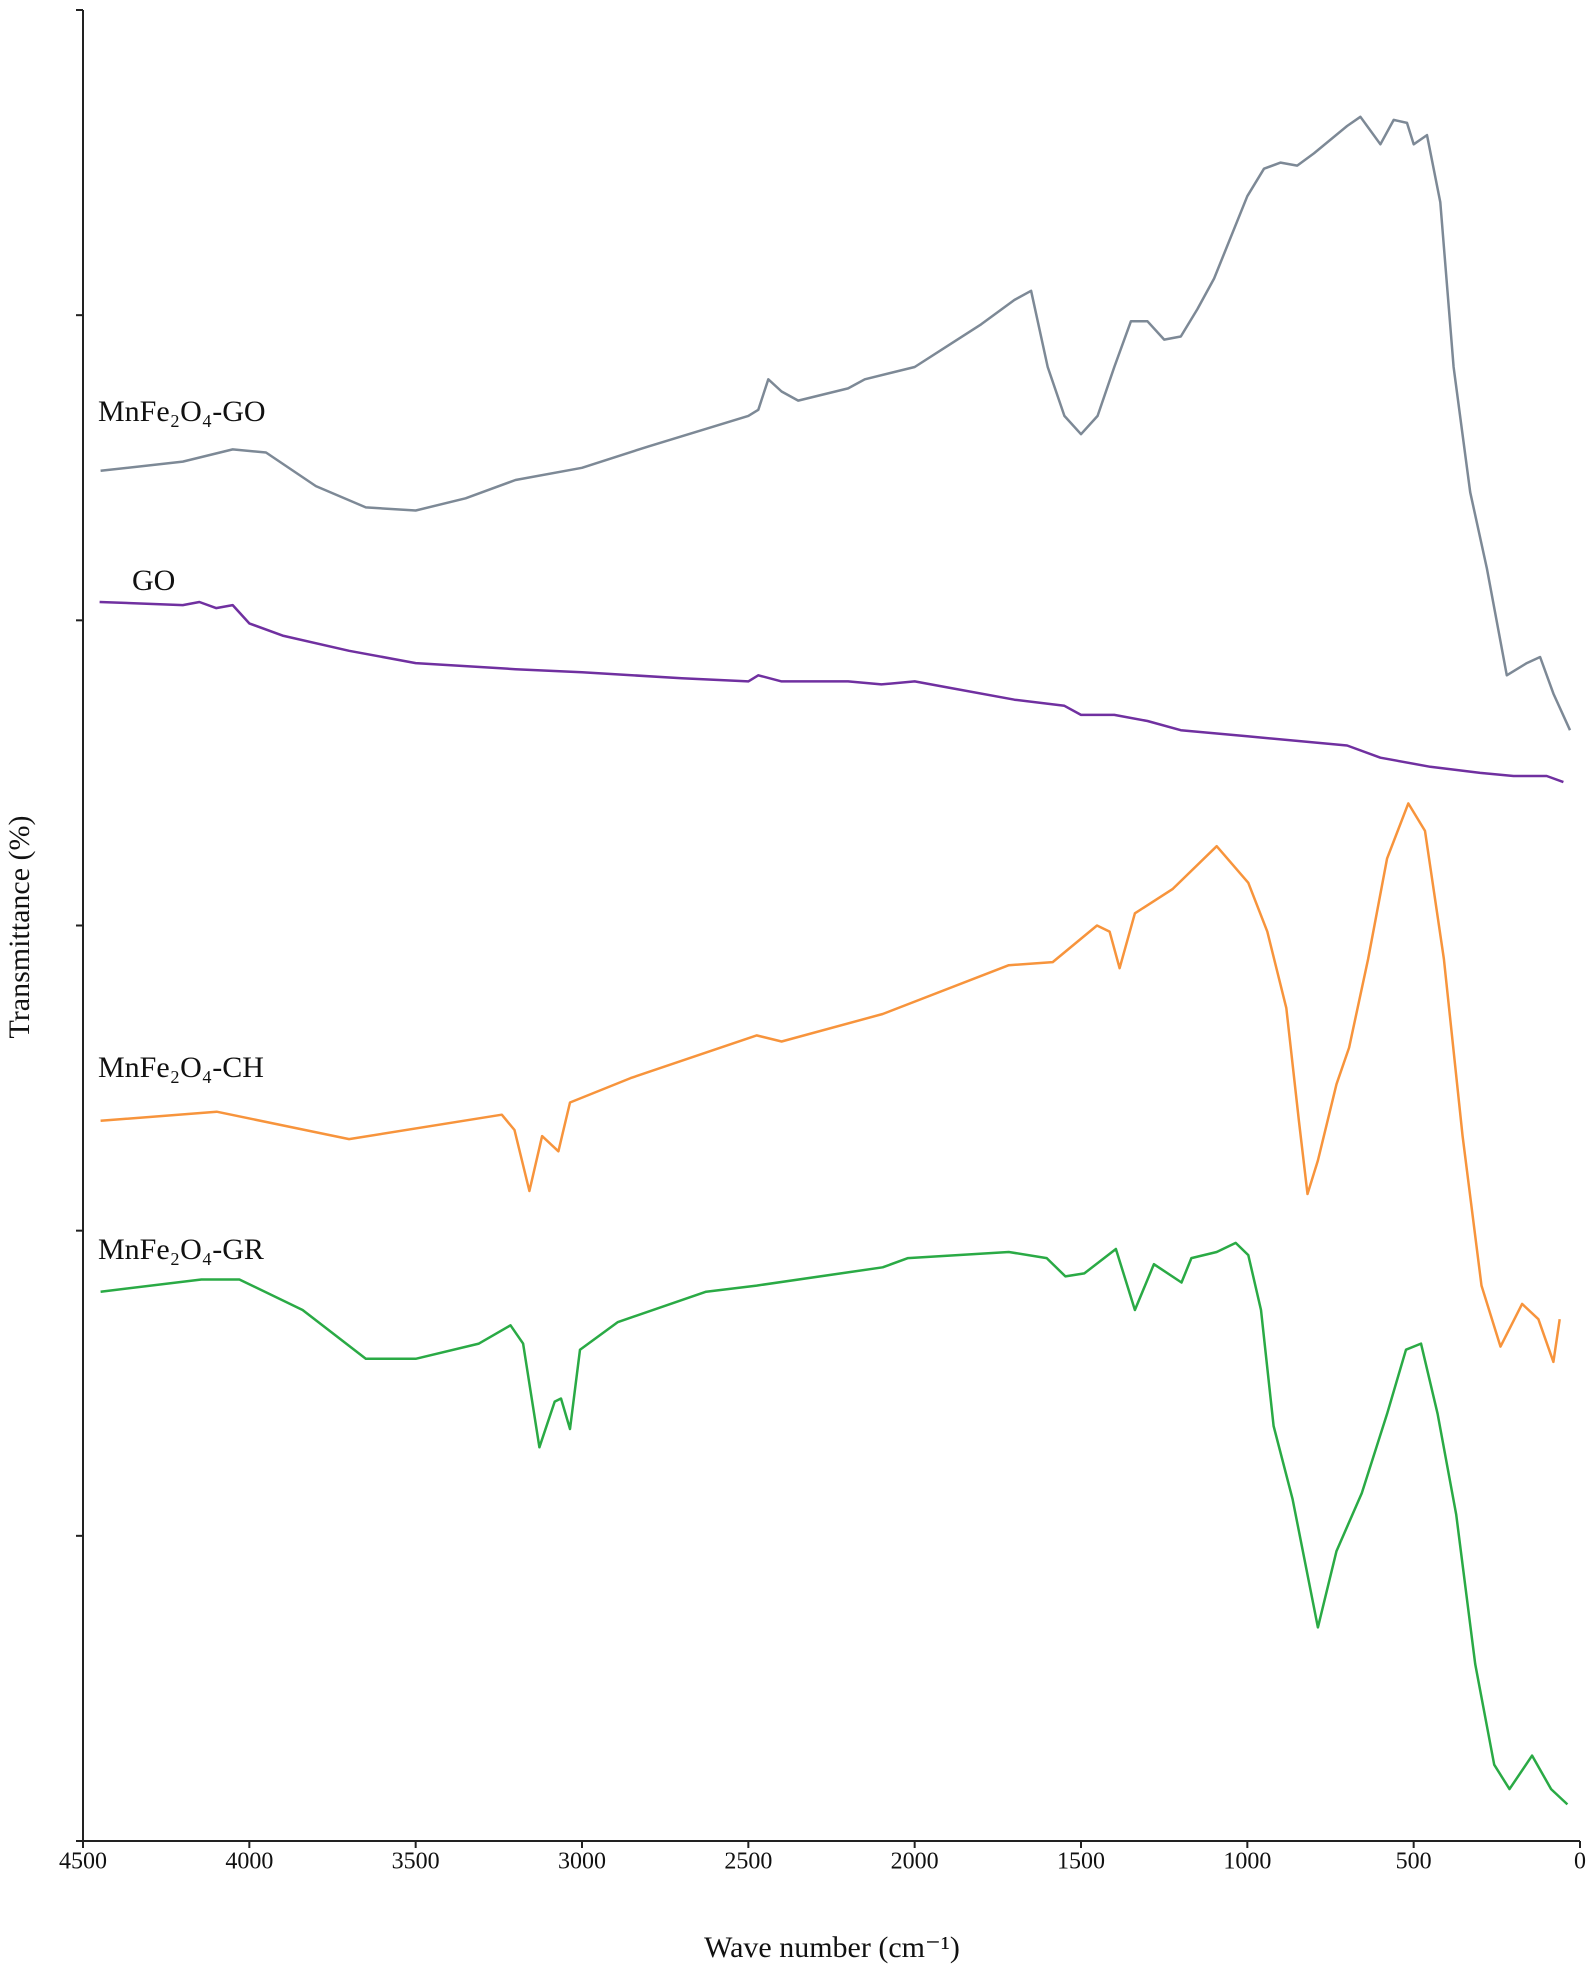 Image resolution: width=1594 pixels, height=1977 pixels. Describe the element at coordinates (153, 580) in the screenshot. I see `series-label: GO` at that location.